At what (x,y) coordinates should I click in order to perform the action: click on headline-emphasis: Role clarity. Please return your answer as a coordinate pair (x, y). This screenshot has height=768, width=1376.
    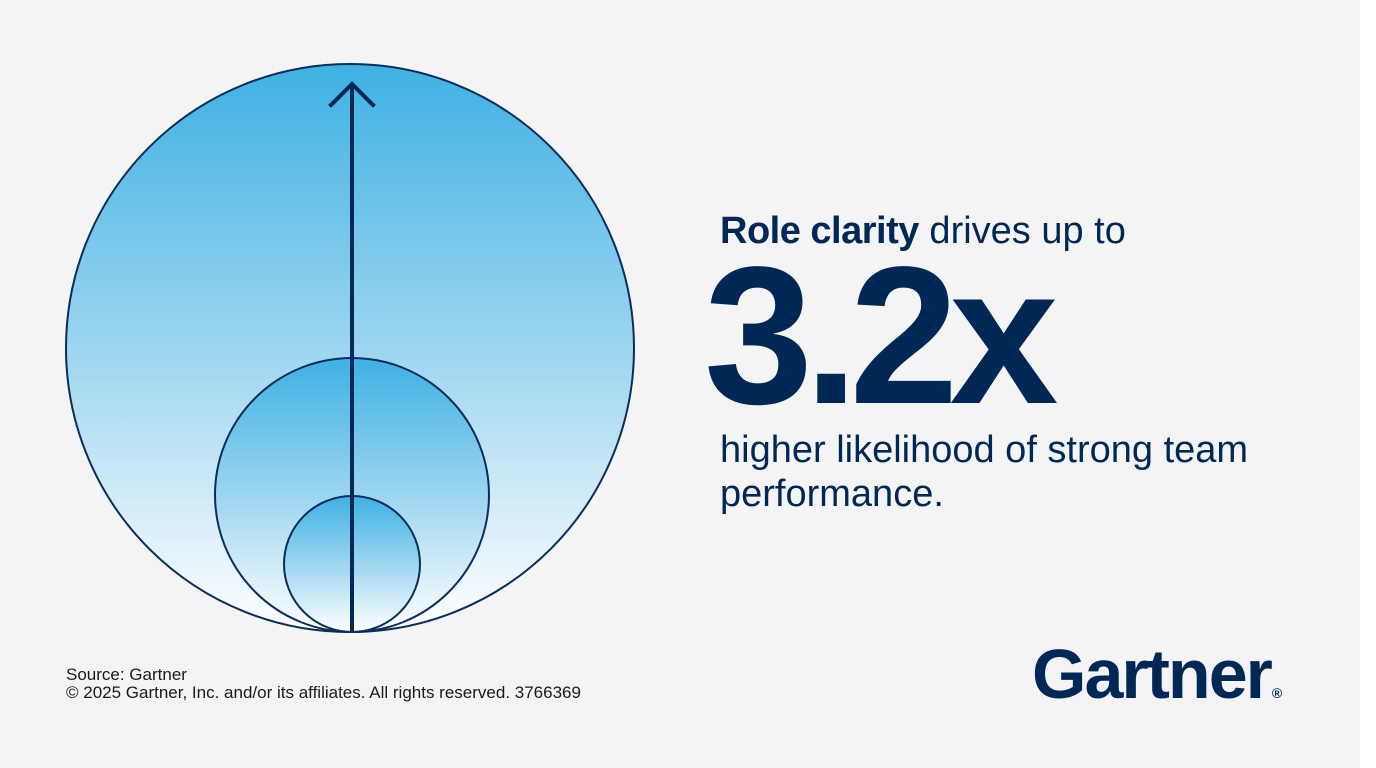
    Looking at the image, I should click on (819, 231).